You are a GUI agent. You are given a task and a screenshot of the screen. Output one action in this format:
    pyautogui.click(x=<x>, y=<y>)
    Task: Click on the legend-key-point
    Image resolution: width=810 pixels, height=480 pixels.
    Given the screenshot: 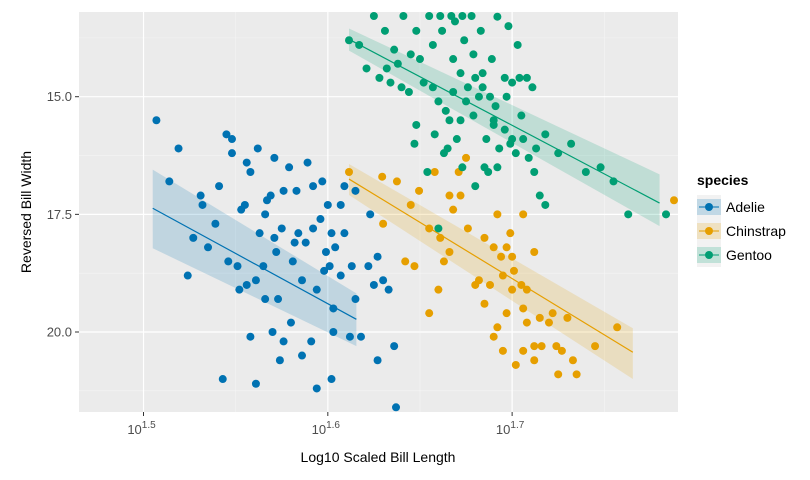 What is the action you would take?
    pyautogui.click(x=709, y=231)
    